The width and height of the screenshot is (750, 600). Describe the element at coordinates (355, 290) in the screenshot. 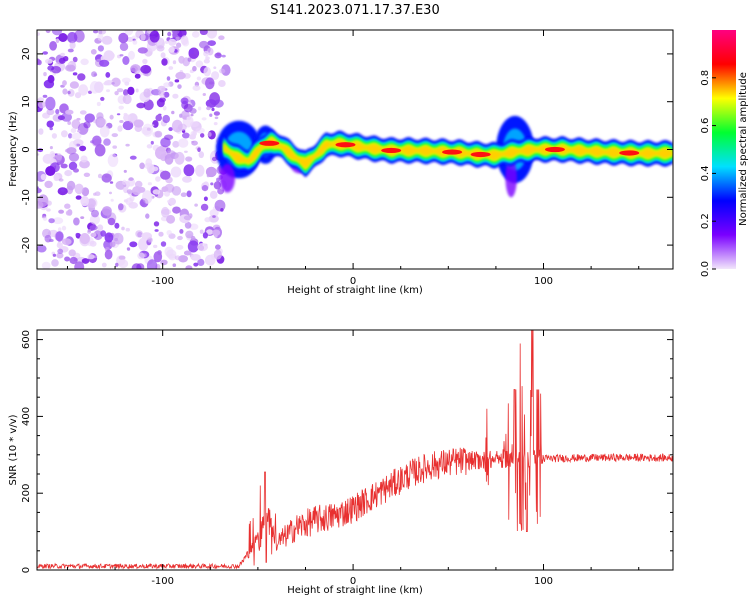

I see `spectrogram-xlabel: Height of straight line (km)` at that location.